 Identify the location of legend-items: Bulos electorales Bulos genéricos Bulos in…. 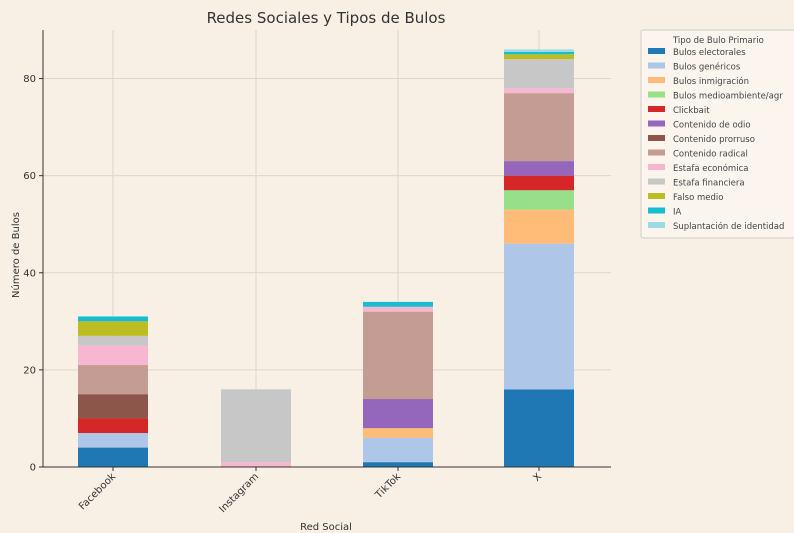
(716, 140).